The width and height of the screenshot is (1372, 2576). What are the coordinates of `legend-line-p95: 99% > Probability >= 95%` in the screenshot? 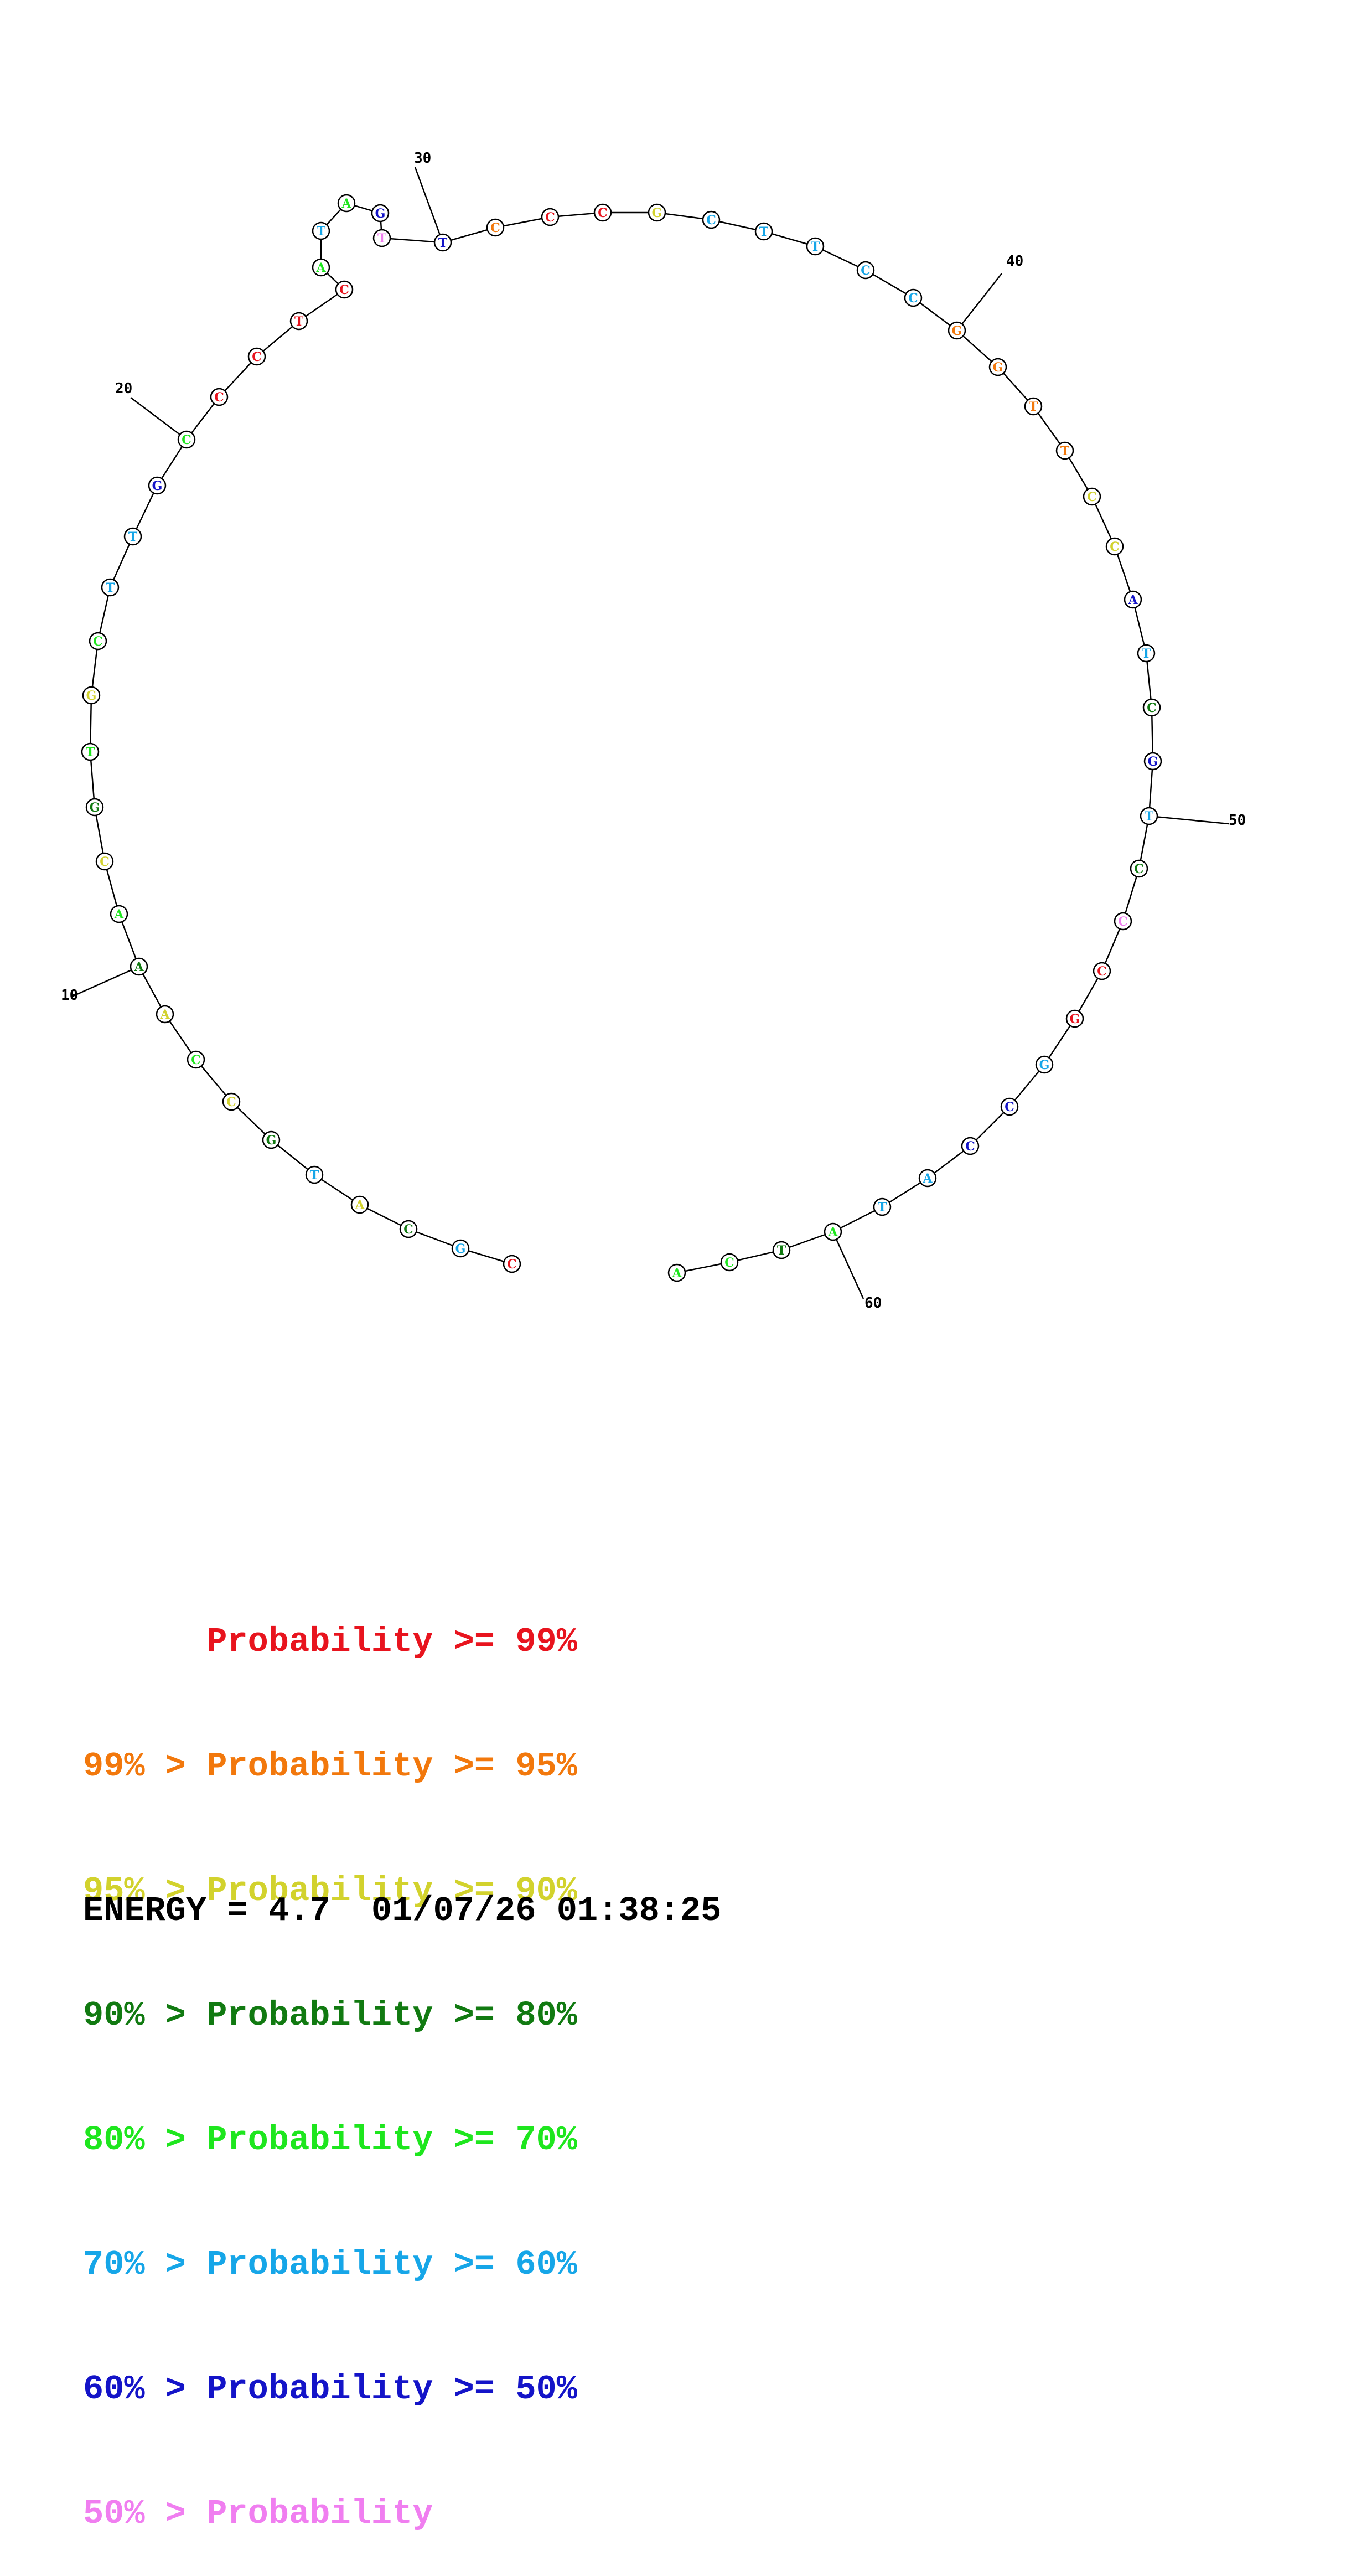 It's located at (330, 1767).